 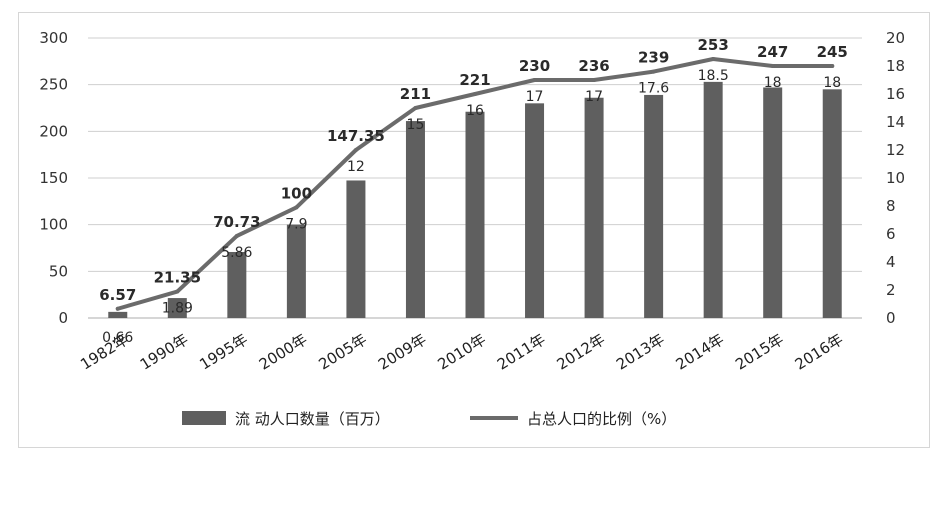 What do you see at coordinates (296, 224) in the screenshot?
I see `line-value-label: 7.9` at bounding box center [296, 224].